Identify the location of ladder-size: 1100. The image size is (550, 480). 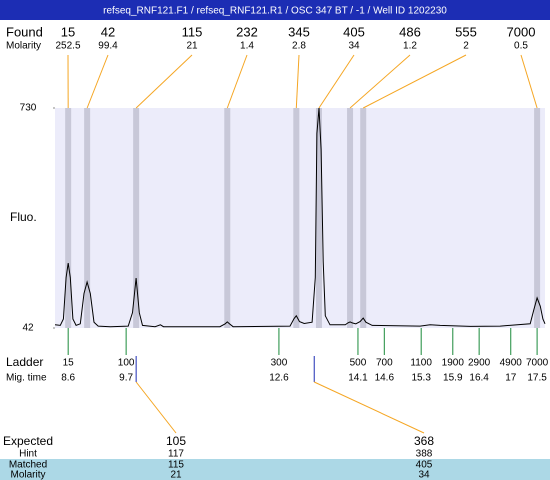
(421, 363).